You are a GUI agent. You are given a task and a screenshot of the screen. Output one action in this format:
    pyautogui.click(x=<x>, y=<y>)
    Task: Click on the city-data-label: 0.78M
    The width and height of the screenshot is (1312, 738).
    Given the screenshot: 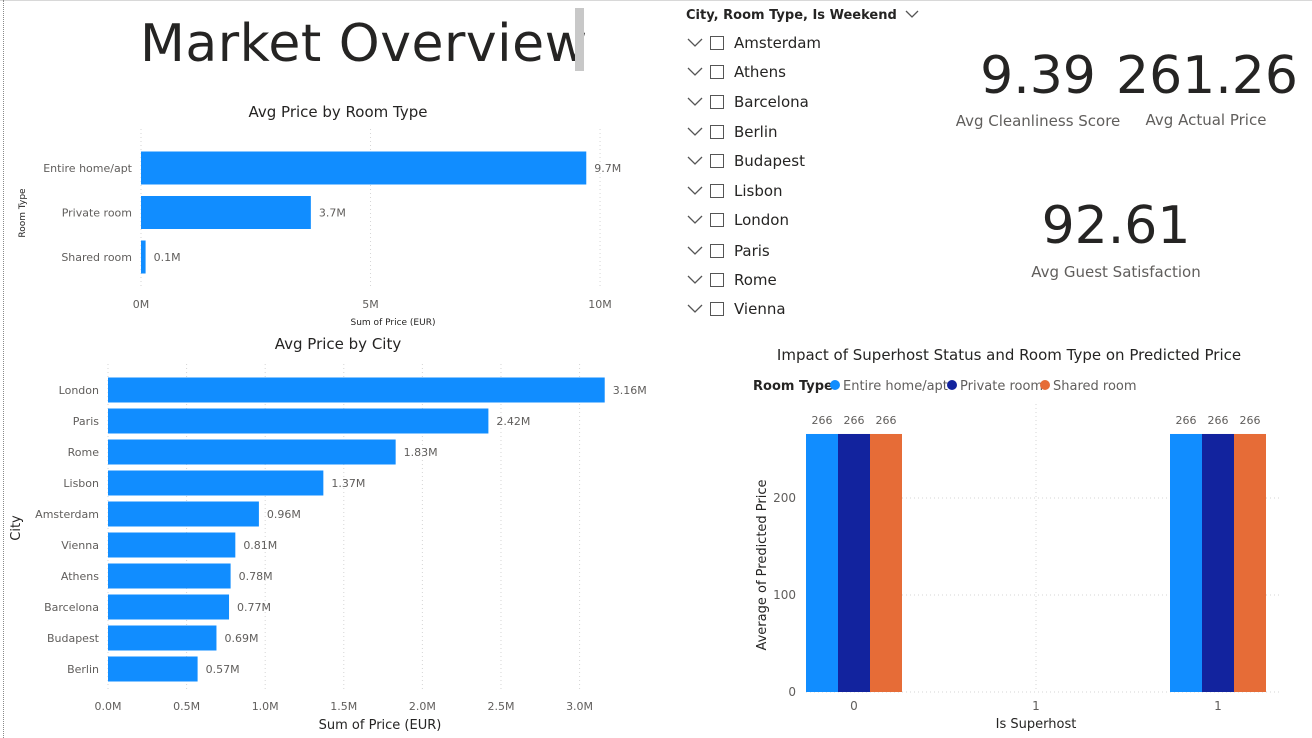 What is the action you would take?
    pyautogui.click(x=256, y=576)
    